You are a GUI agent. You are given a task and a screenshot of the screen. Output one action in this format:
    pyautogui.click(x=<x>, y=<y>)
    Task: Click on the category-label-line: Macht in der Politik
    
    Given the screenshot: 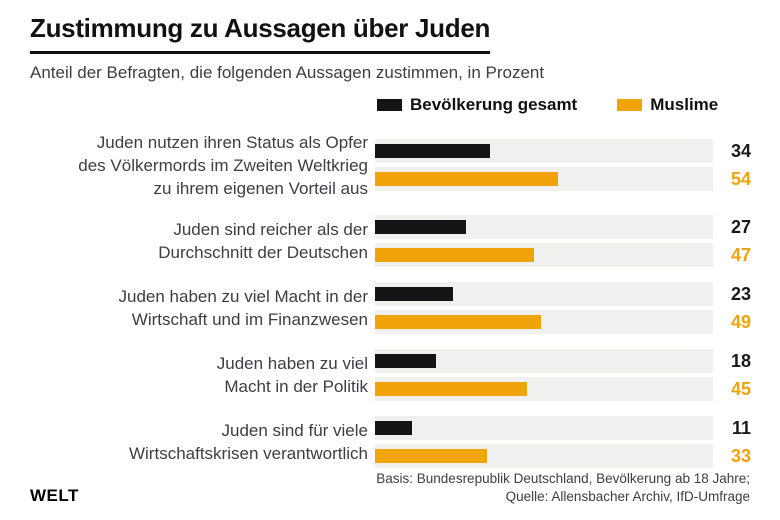 What is the action you would take?
    pyautogui.click(x=296, y=386)
    